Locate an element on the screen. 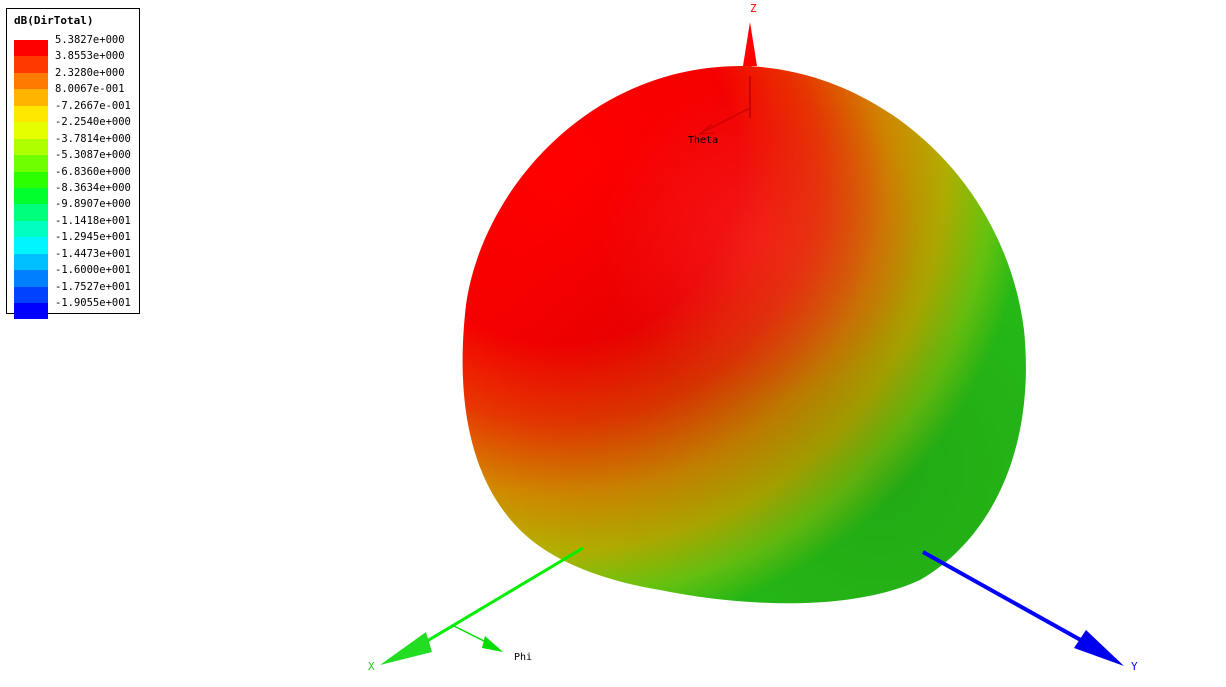  legend-value-label: -5.3087e+000 is located at coordinates (93, 155).